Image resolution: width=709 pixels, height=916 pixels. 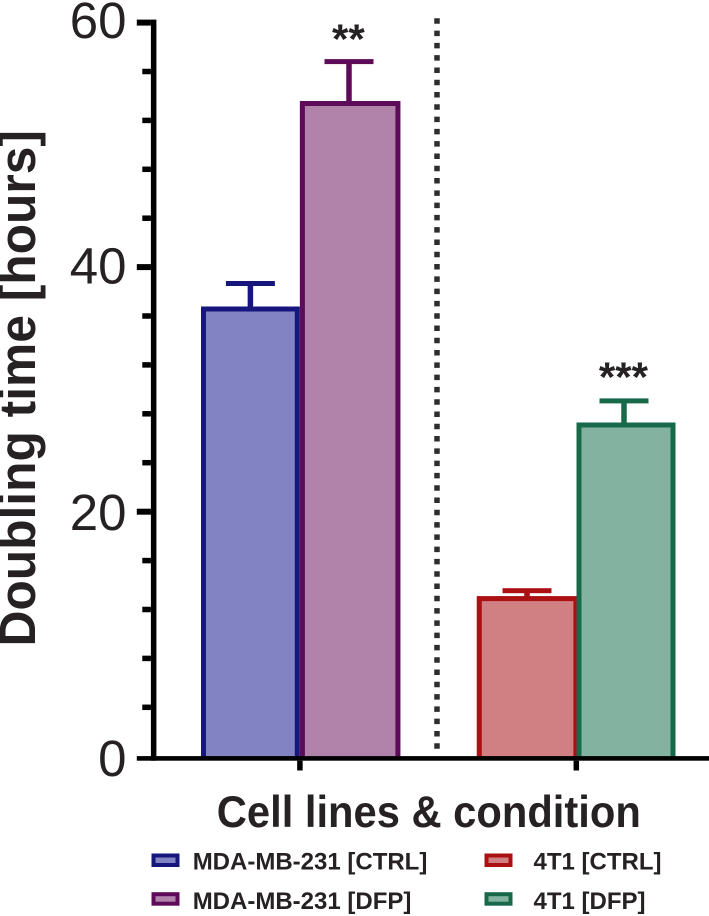 What do you see at coordinates (429, 812) in the screenshot?
I see `svg-text: Cell lines & condition` at bounding box center [429, 812].